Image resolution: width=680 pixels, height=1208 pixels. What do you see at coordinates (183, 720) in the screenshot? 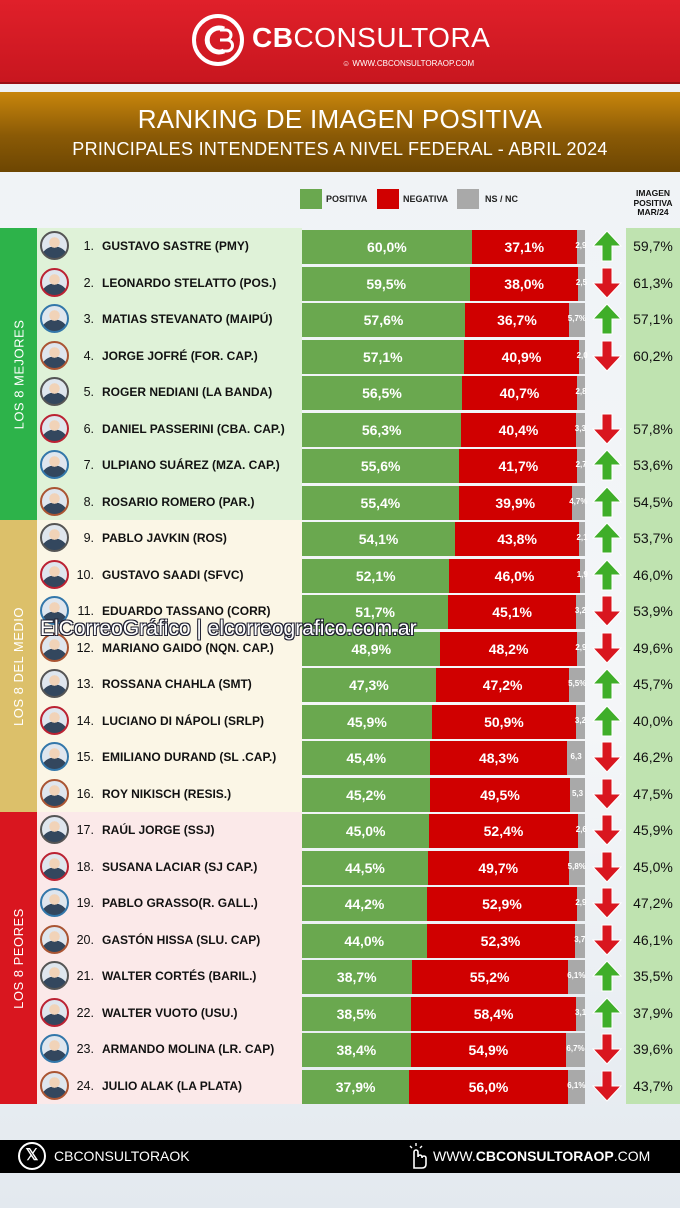
I see `mayor-name: LUCIANO DI NÁPOLI (SRLP)` at bounding box center [183, 720].